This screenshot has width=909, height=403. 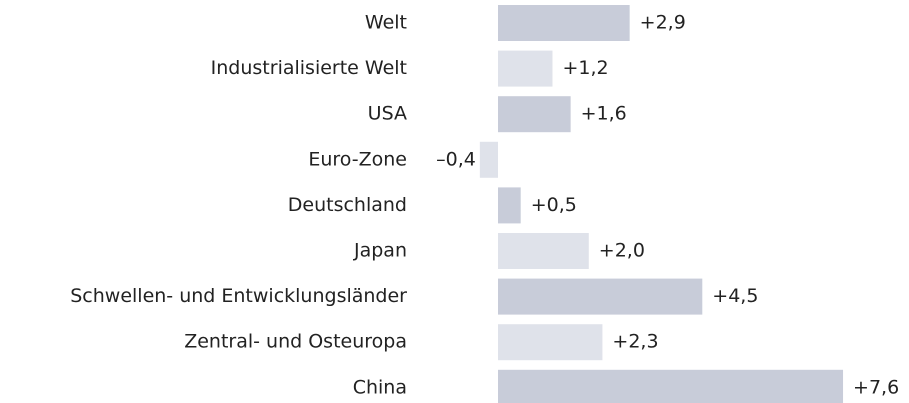 What do you see at coordinates (380, 251) in the screenshot?
I see `category-label: Japan` at bounding box center [380, 251].